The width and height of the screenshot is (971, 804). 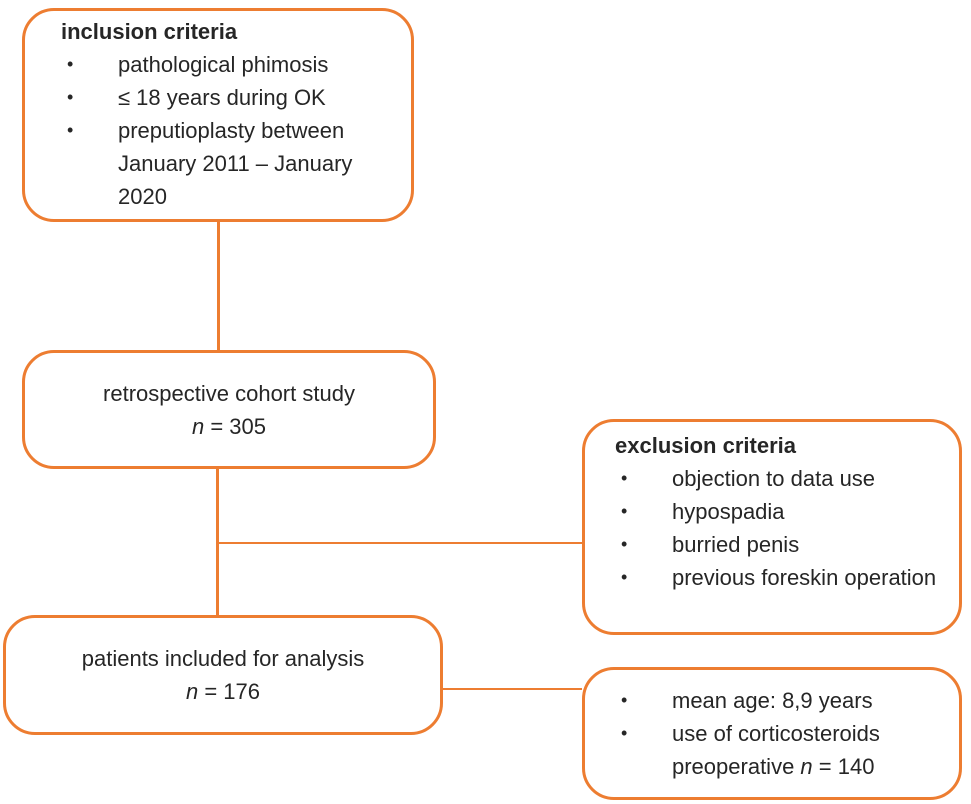 I want to click on list-item: • mean age: 8,9 years, so click(x=781, y=700).